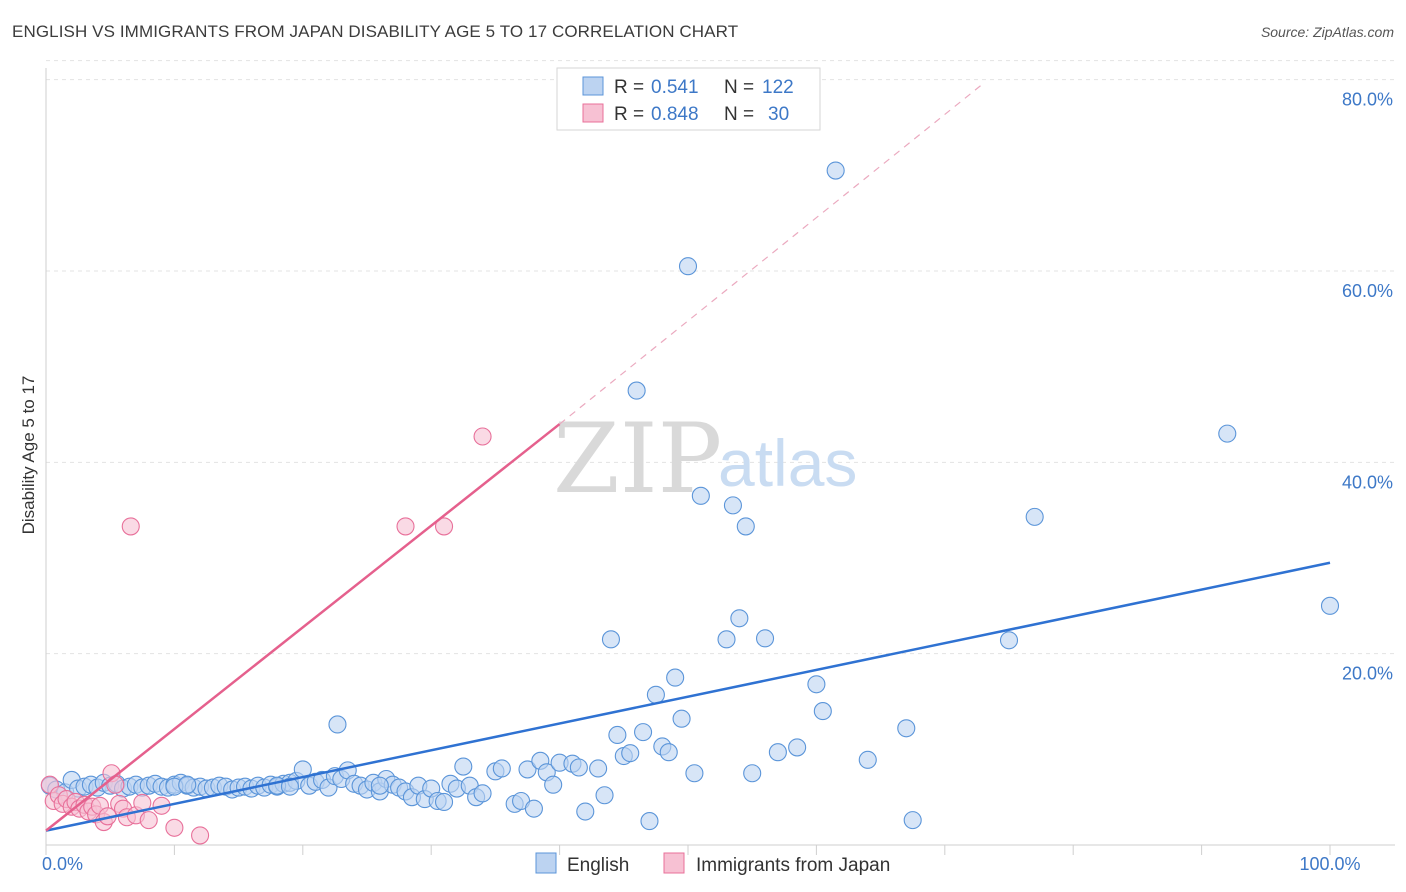  What do you see at coordinates (793, 865) in the screenshot?
I see `series-legend-japan-label: Immigrants from Japan` at bounding box center [793, 865].